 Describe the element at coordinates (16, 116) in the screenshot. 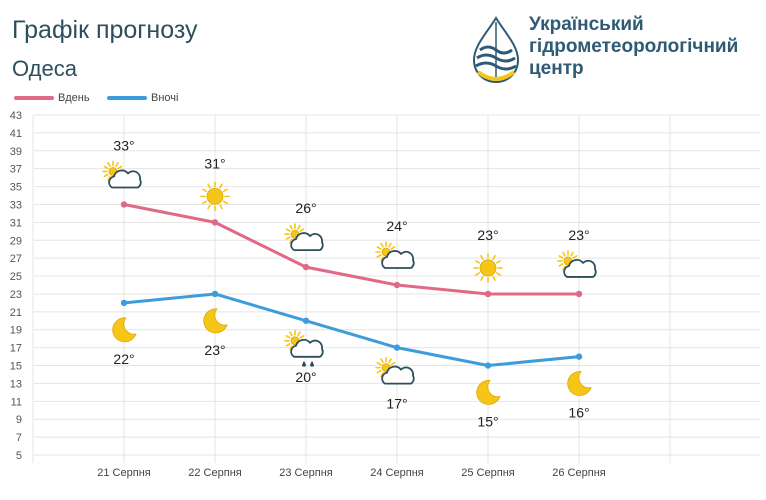

I see `y-tick-label: 43` at that location.